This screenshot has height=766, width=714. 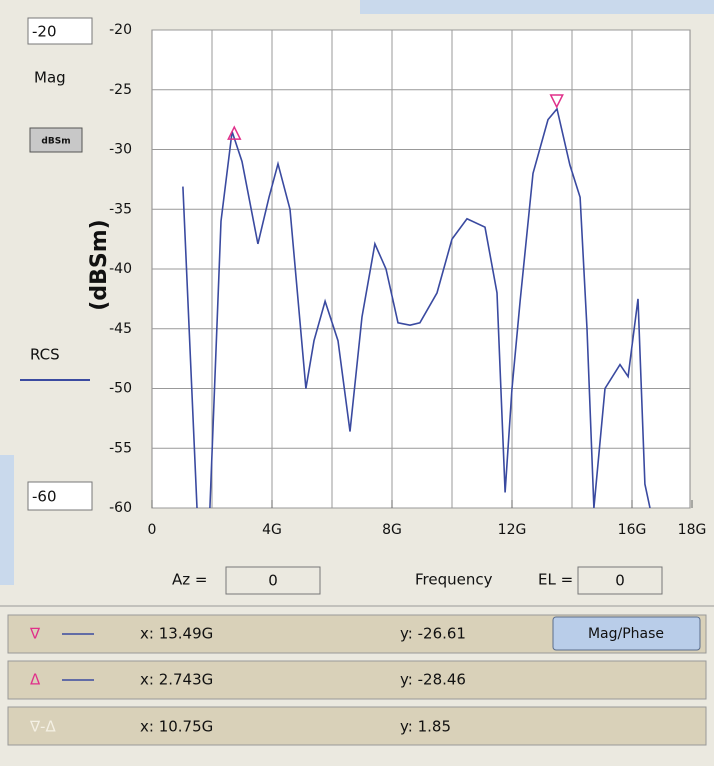 What do you see at coordinates (120, 508) in the screenshot?
I see `y-tick-label: -60` at bounding box center [120, 508].